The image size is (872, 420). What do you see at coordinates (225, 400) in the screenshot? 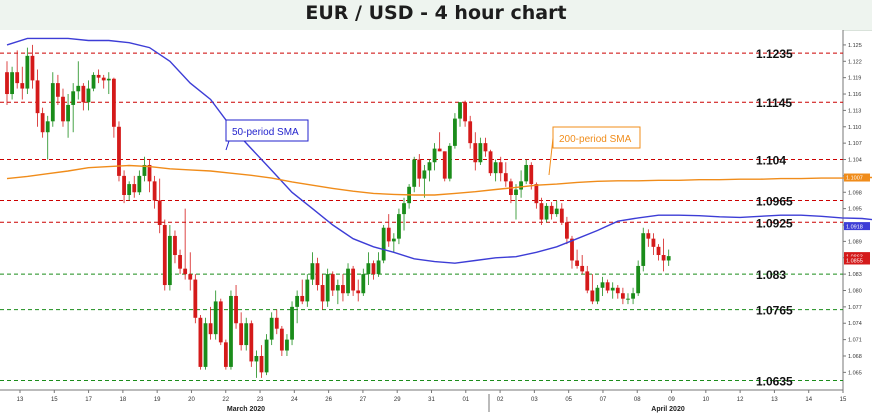
I see `x-tick-label: 22` at bounding box center [225, 400].